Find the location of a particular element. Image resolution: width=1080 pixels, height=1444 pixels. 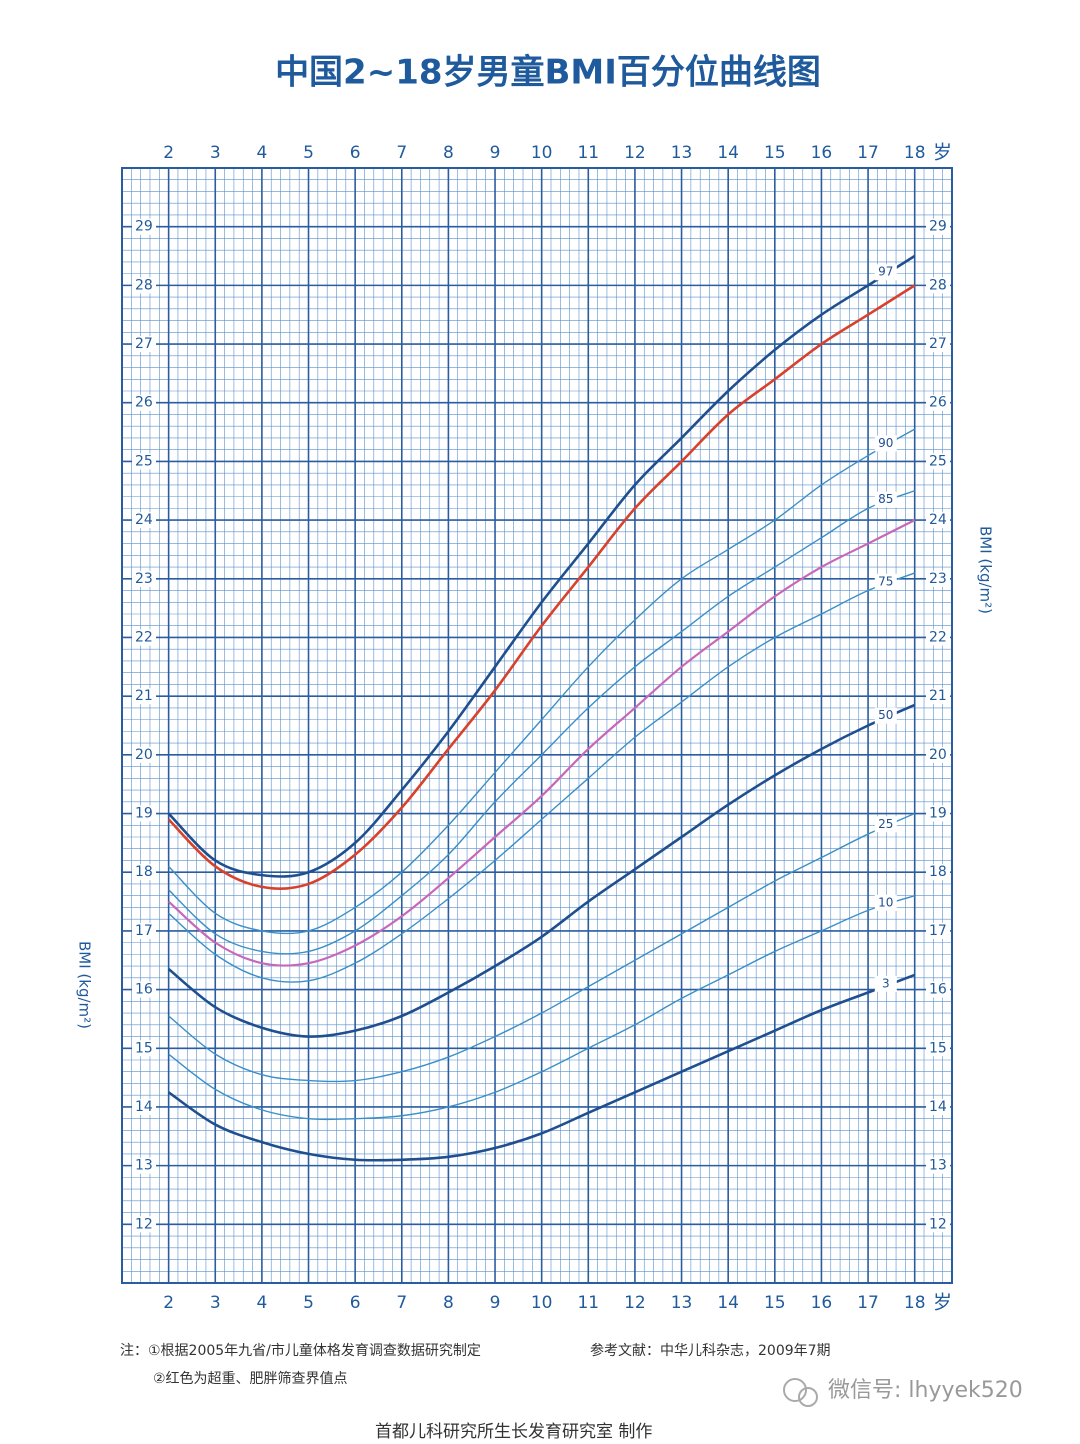

x-tick-label: 8 is located at coordinates (448, 153).